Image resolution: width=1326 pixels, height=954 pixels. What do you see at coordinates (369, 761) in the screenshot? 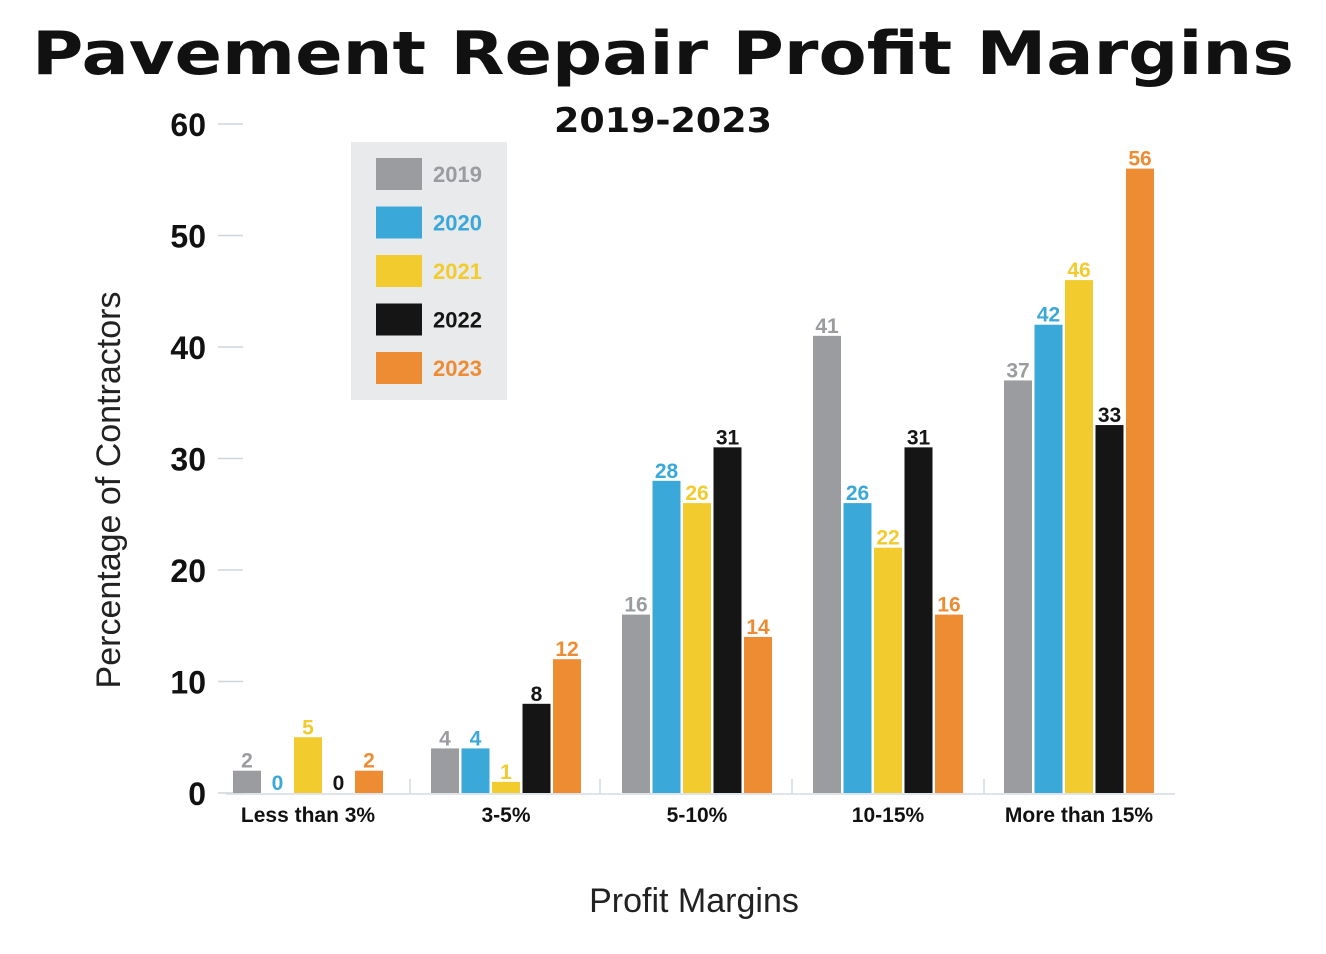
I see `value-label-2023-0: 2` at bounding box center [369, 761].